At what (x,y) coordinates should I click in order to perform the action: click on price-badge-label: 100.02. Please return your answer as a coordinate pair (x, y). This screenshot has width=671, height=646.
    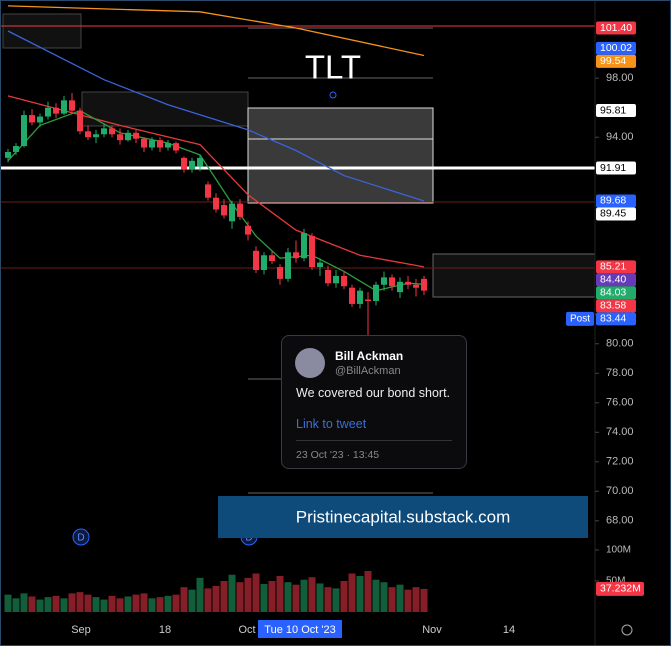
    Looking at the image, I should click on (616, 48).